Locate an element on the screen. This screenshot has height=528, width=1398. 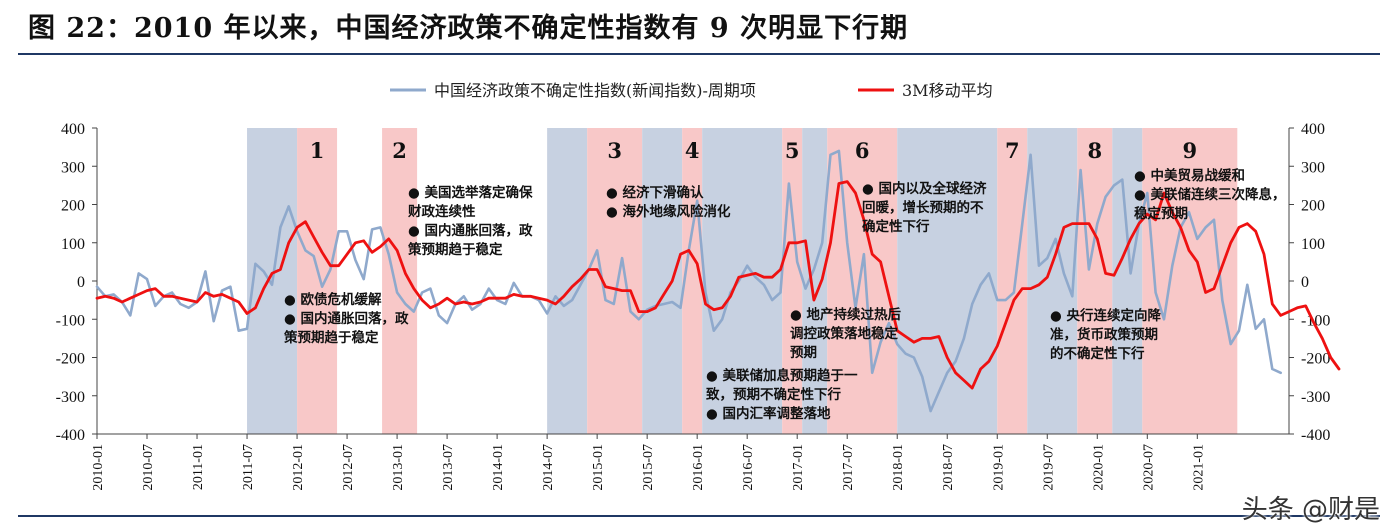
x-tick-label: 2020-07 is located at coordinates (1148, 467).